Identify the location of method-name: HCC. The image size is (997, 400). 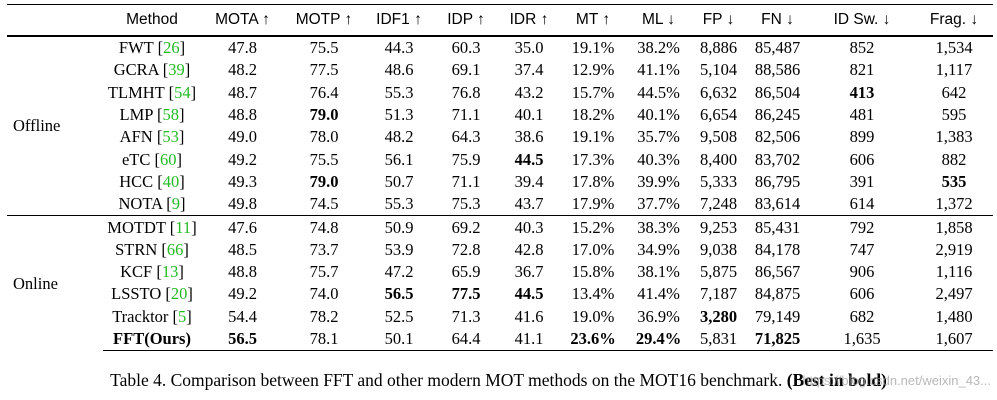
(136, 181).